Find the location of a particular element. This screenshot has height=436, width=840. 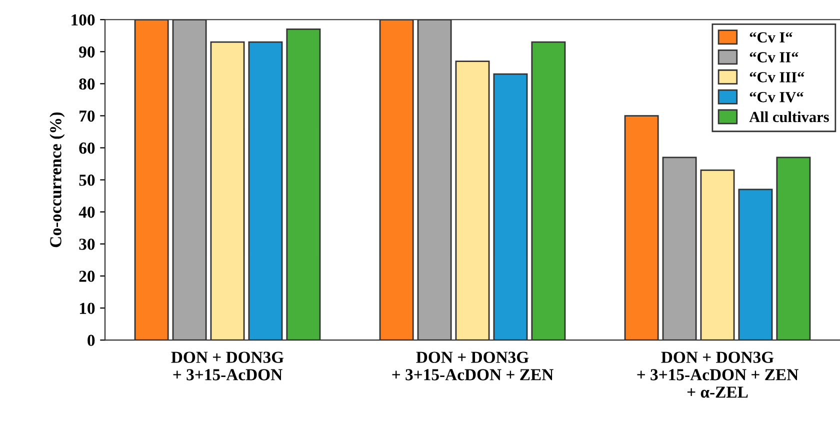

y-tick-label: 90 is located at coordinates (87, 52).